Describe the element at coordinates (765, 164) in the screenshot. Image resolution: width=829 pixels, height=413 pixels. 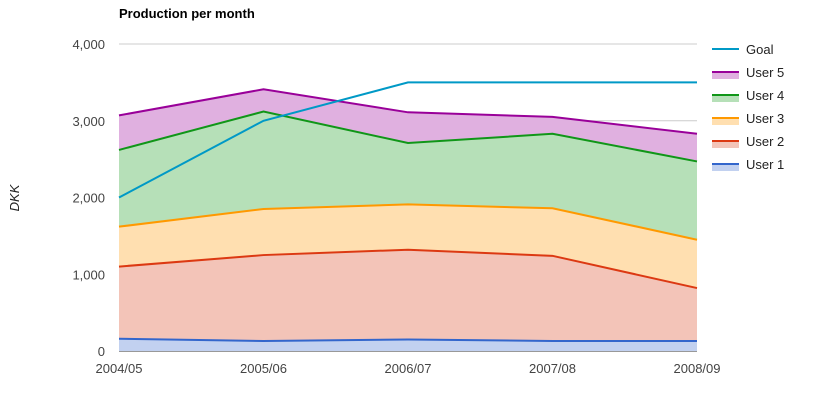
I see `legend-label: User 1` at that location.